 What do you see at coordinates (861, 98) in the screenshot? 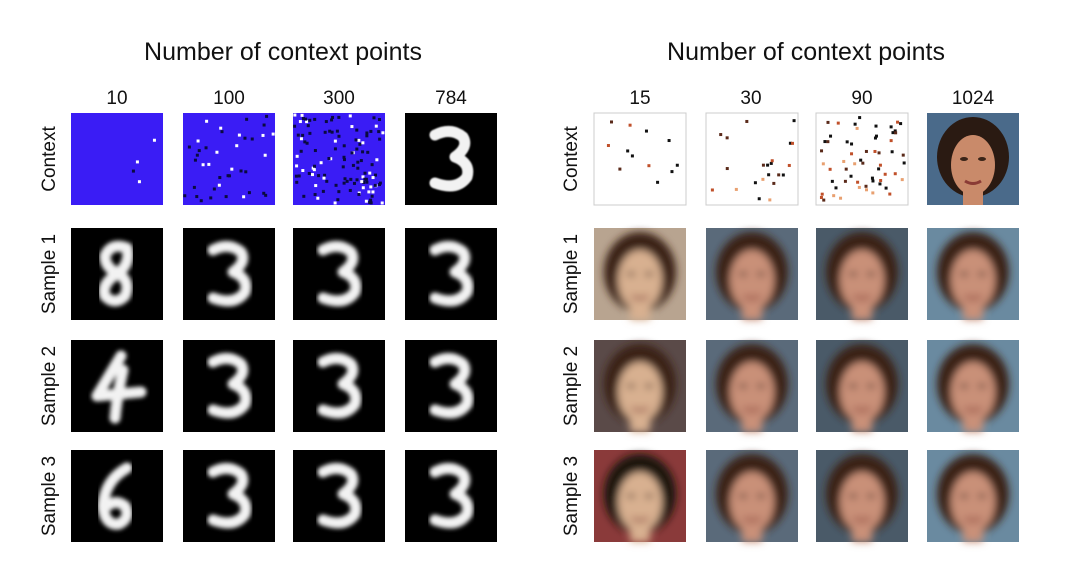
I see `column-label: 90` at bounding box center [861, 98].